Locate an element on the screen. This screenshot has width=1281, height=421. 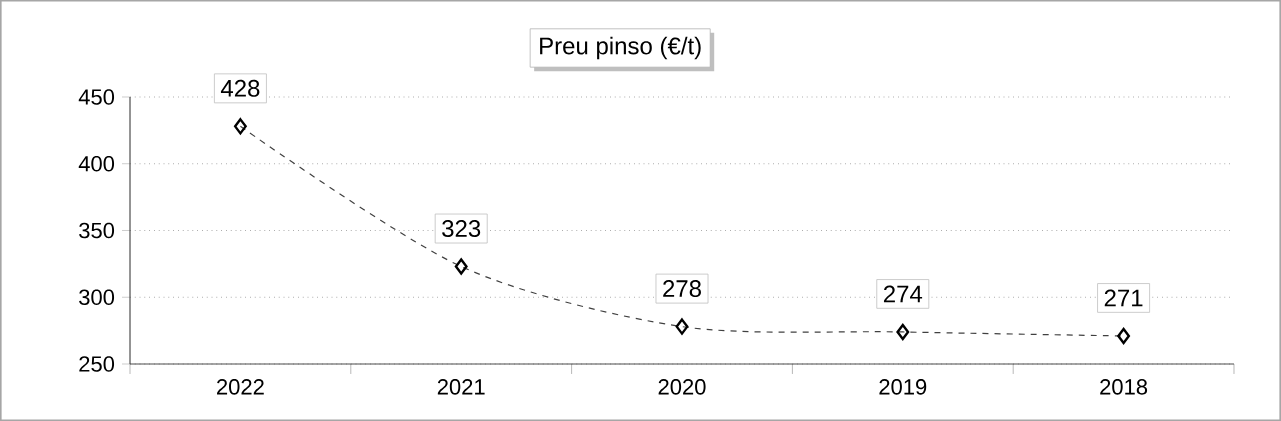
data-label: 323 is located at coordinates (461, 229).